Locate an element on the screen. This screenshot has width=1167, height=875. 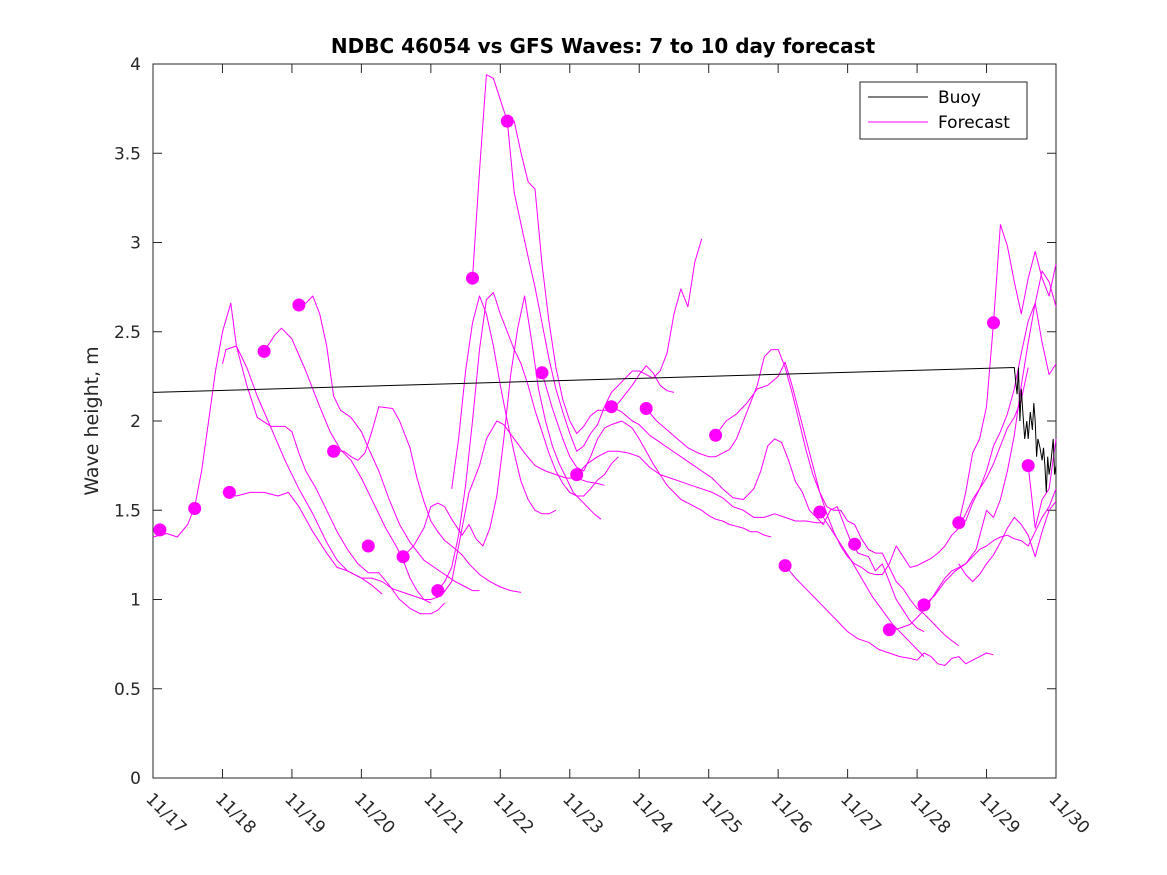
y-tick-label: 0.5 is located at coordinates (127, 690).